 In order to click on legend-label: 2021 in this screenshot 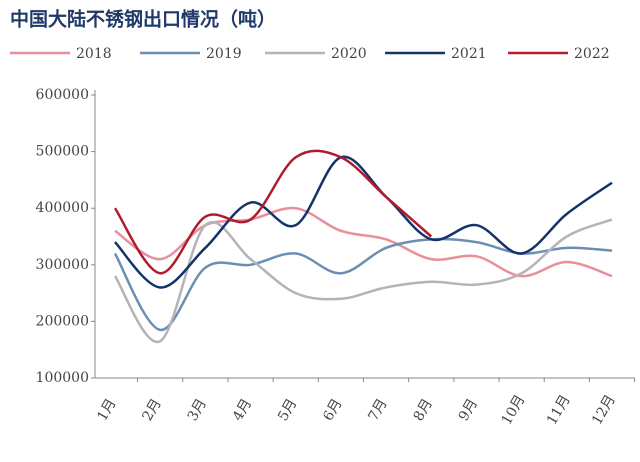, I will do `click(469, 54)`.